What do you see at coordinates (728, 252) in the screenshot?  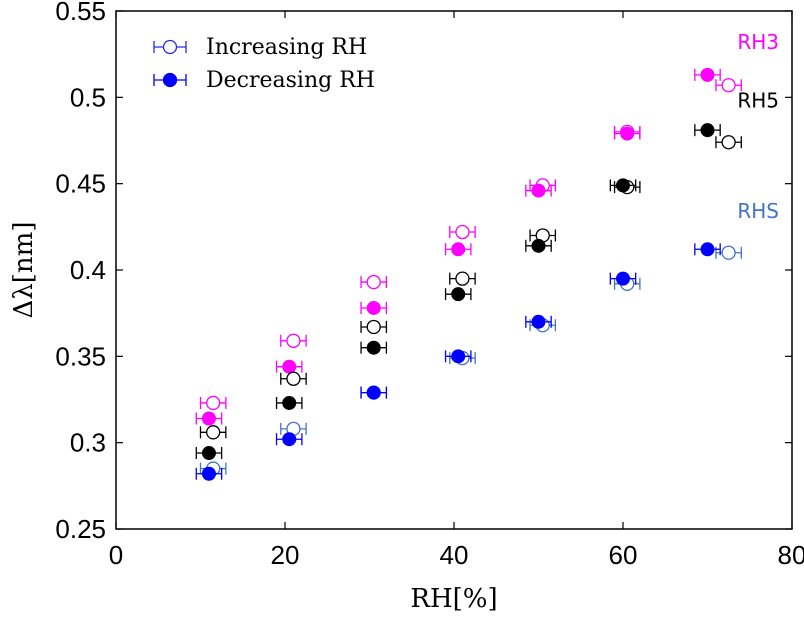 I see `rhs-increasing-point` at bounding box center [728, 252].